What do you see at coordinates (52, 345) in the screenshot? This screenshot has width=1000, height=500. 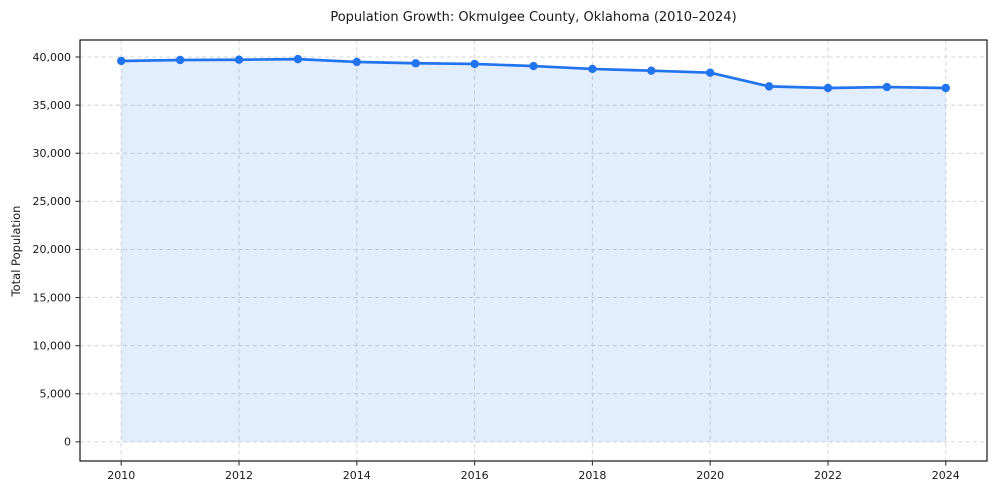 I see `y-tick-label: 10,000` at bounding box center [52, 345].